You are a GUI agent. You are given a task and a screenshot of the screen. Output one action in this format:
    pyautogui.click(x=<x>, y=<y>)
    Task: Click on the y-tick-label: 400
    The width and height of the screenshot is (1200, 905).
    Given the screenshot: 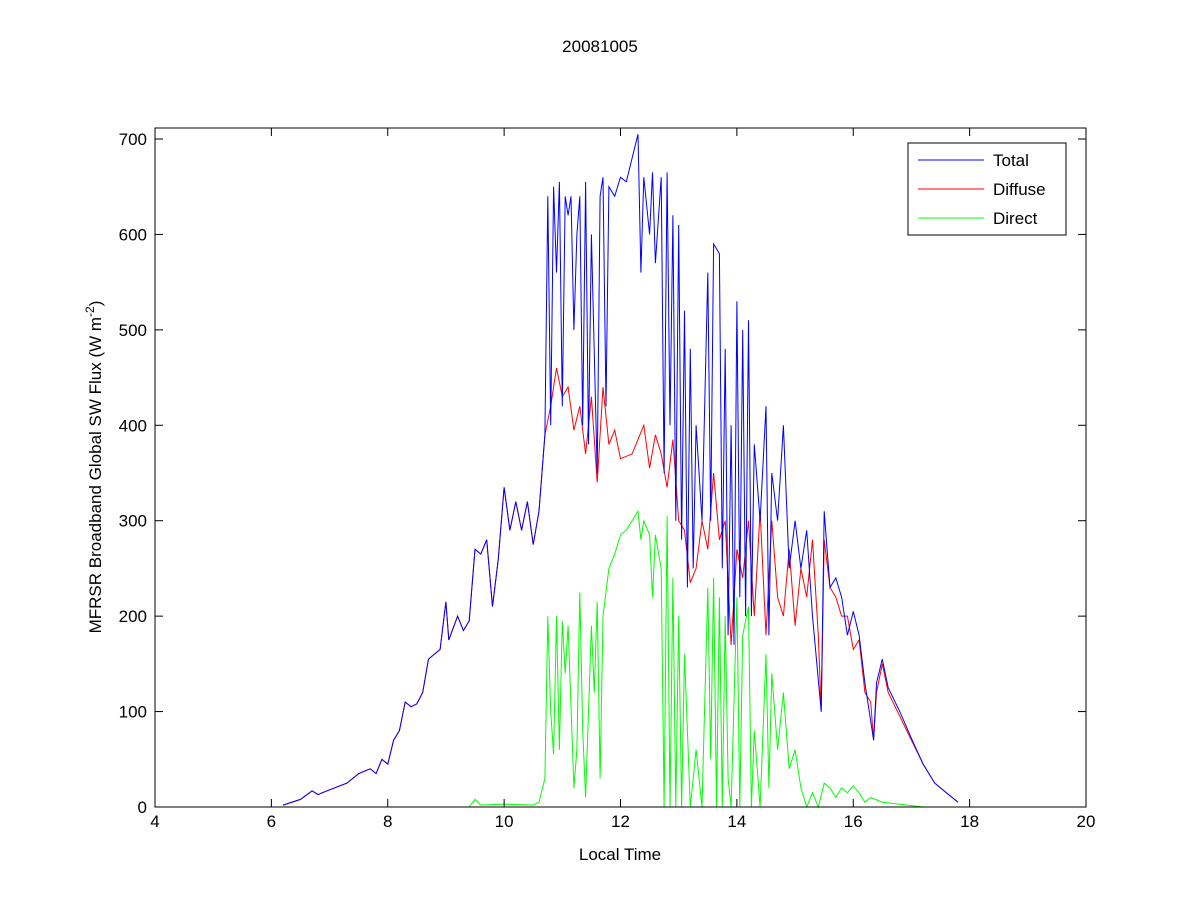 What is the action you would take?
    pyautogui.click(x=133, y=425)
    